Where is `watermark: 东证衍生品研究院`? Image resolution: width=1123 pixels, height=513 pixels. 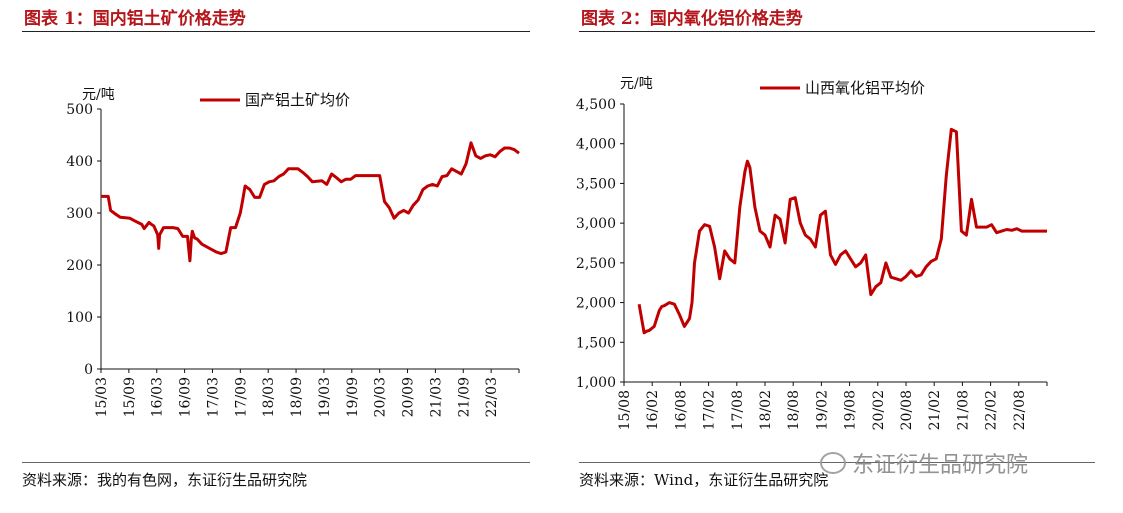 watermark: 东证衍生品研究院 is located at coordinates (924, 463).